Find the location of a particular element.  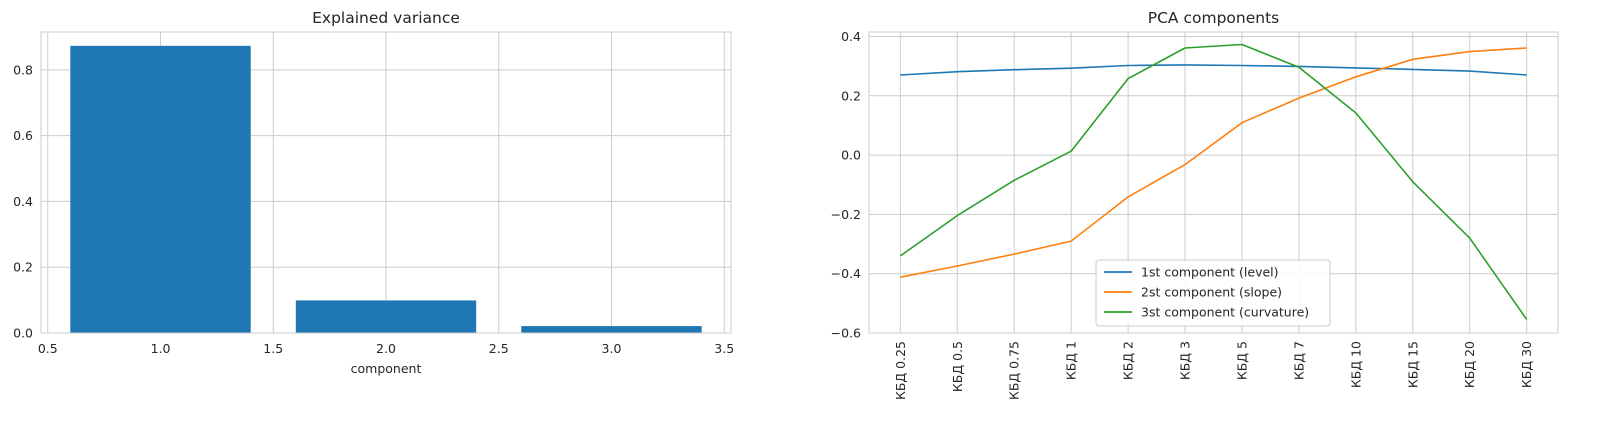

right-x-tick-label: КБД 3 is located at coordinates (1185, 360).